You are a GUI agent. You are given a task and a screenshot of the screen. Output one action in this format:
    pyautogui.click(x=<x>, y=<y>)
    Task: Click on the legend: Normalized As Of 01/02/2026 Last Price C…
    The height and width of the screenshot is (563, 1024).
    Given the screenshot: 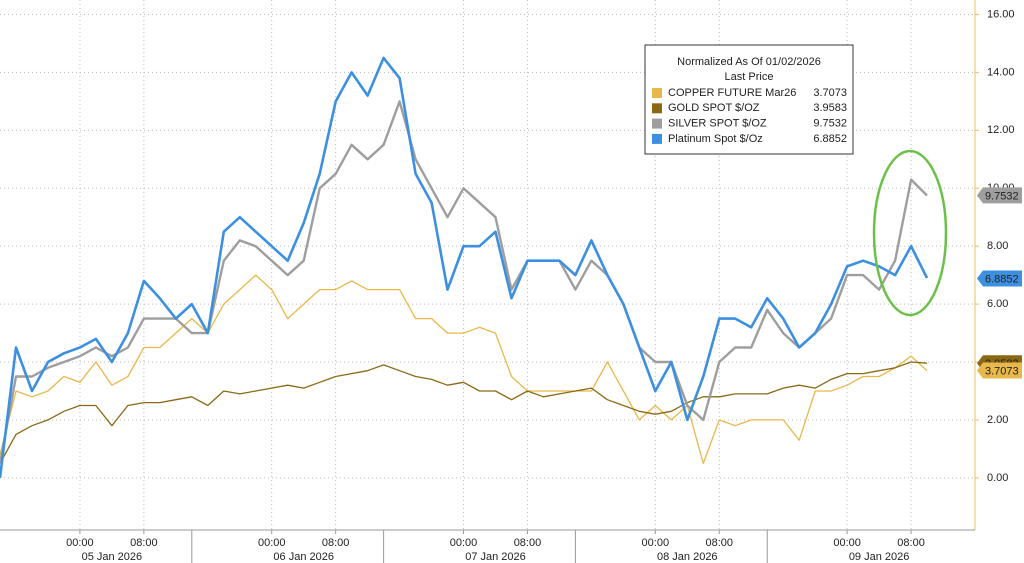 What is the action you would take?
    pyautogui.click(x=749, y=99)
    